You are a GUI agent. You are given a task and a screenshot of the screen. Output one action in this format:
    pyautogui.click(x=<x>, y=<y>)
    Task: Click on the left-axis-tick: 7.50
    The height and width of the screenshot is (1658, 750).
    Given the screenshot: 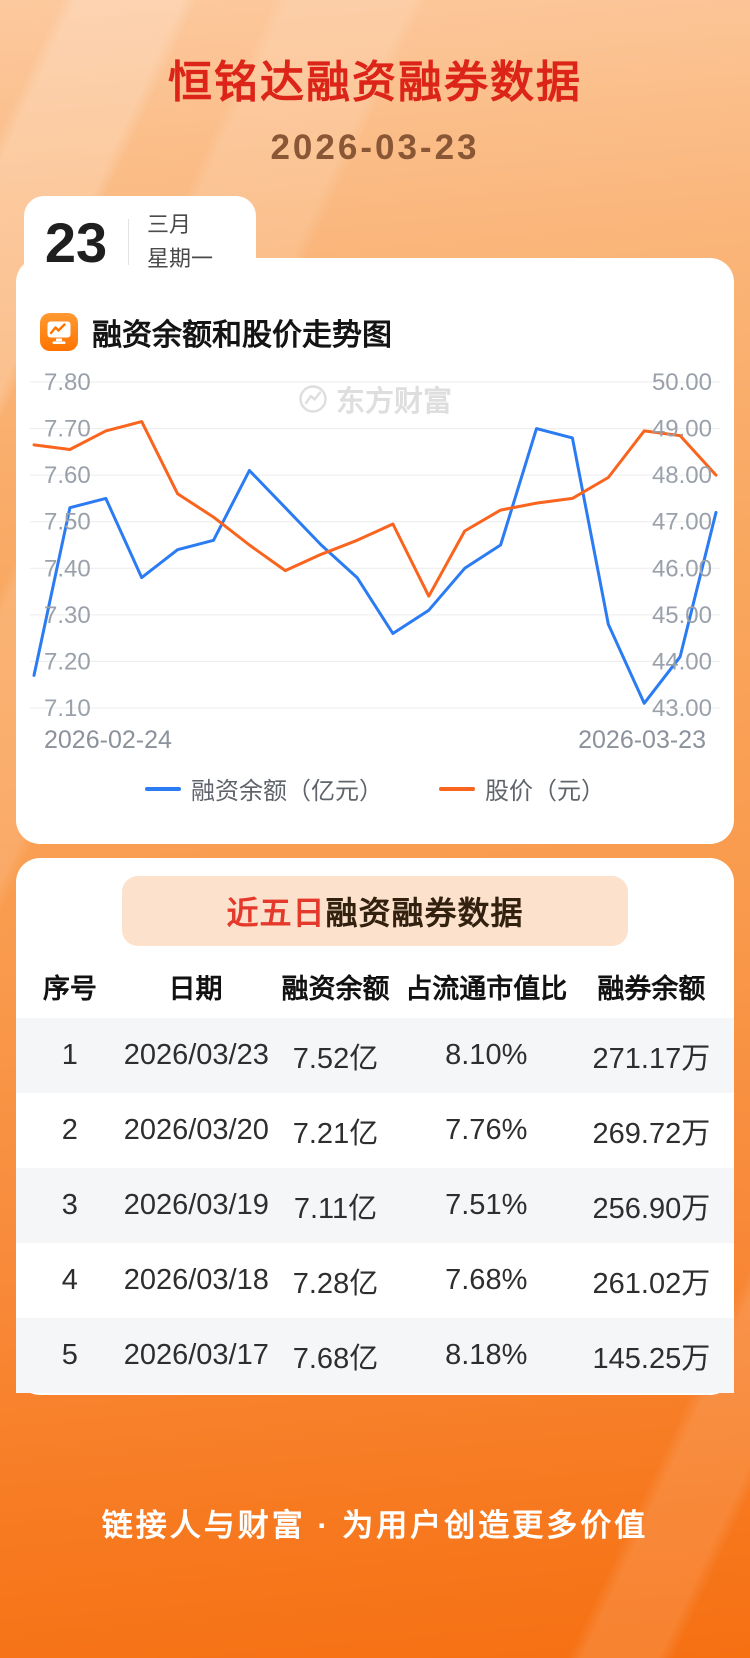 What is the action you would take?
    pyautogui.click(x=67, y=522)
    